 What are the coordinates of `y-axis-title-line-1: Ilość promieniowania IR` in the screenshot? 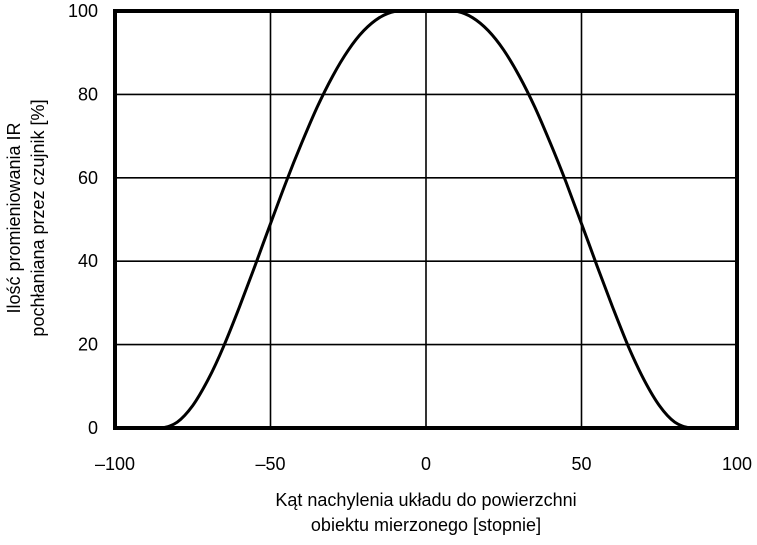 It's located at (14, 217).